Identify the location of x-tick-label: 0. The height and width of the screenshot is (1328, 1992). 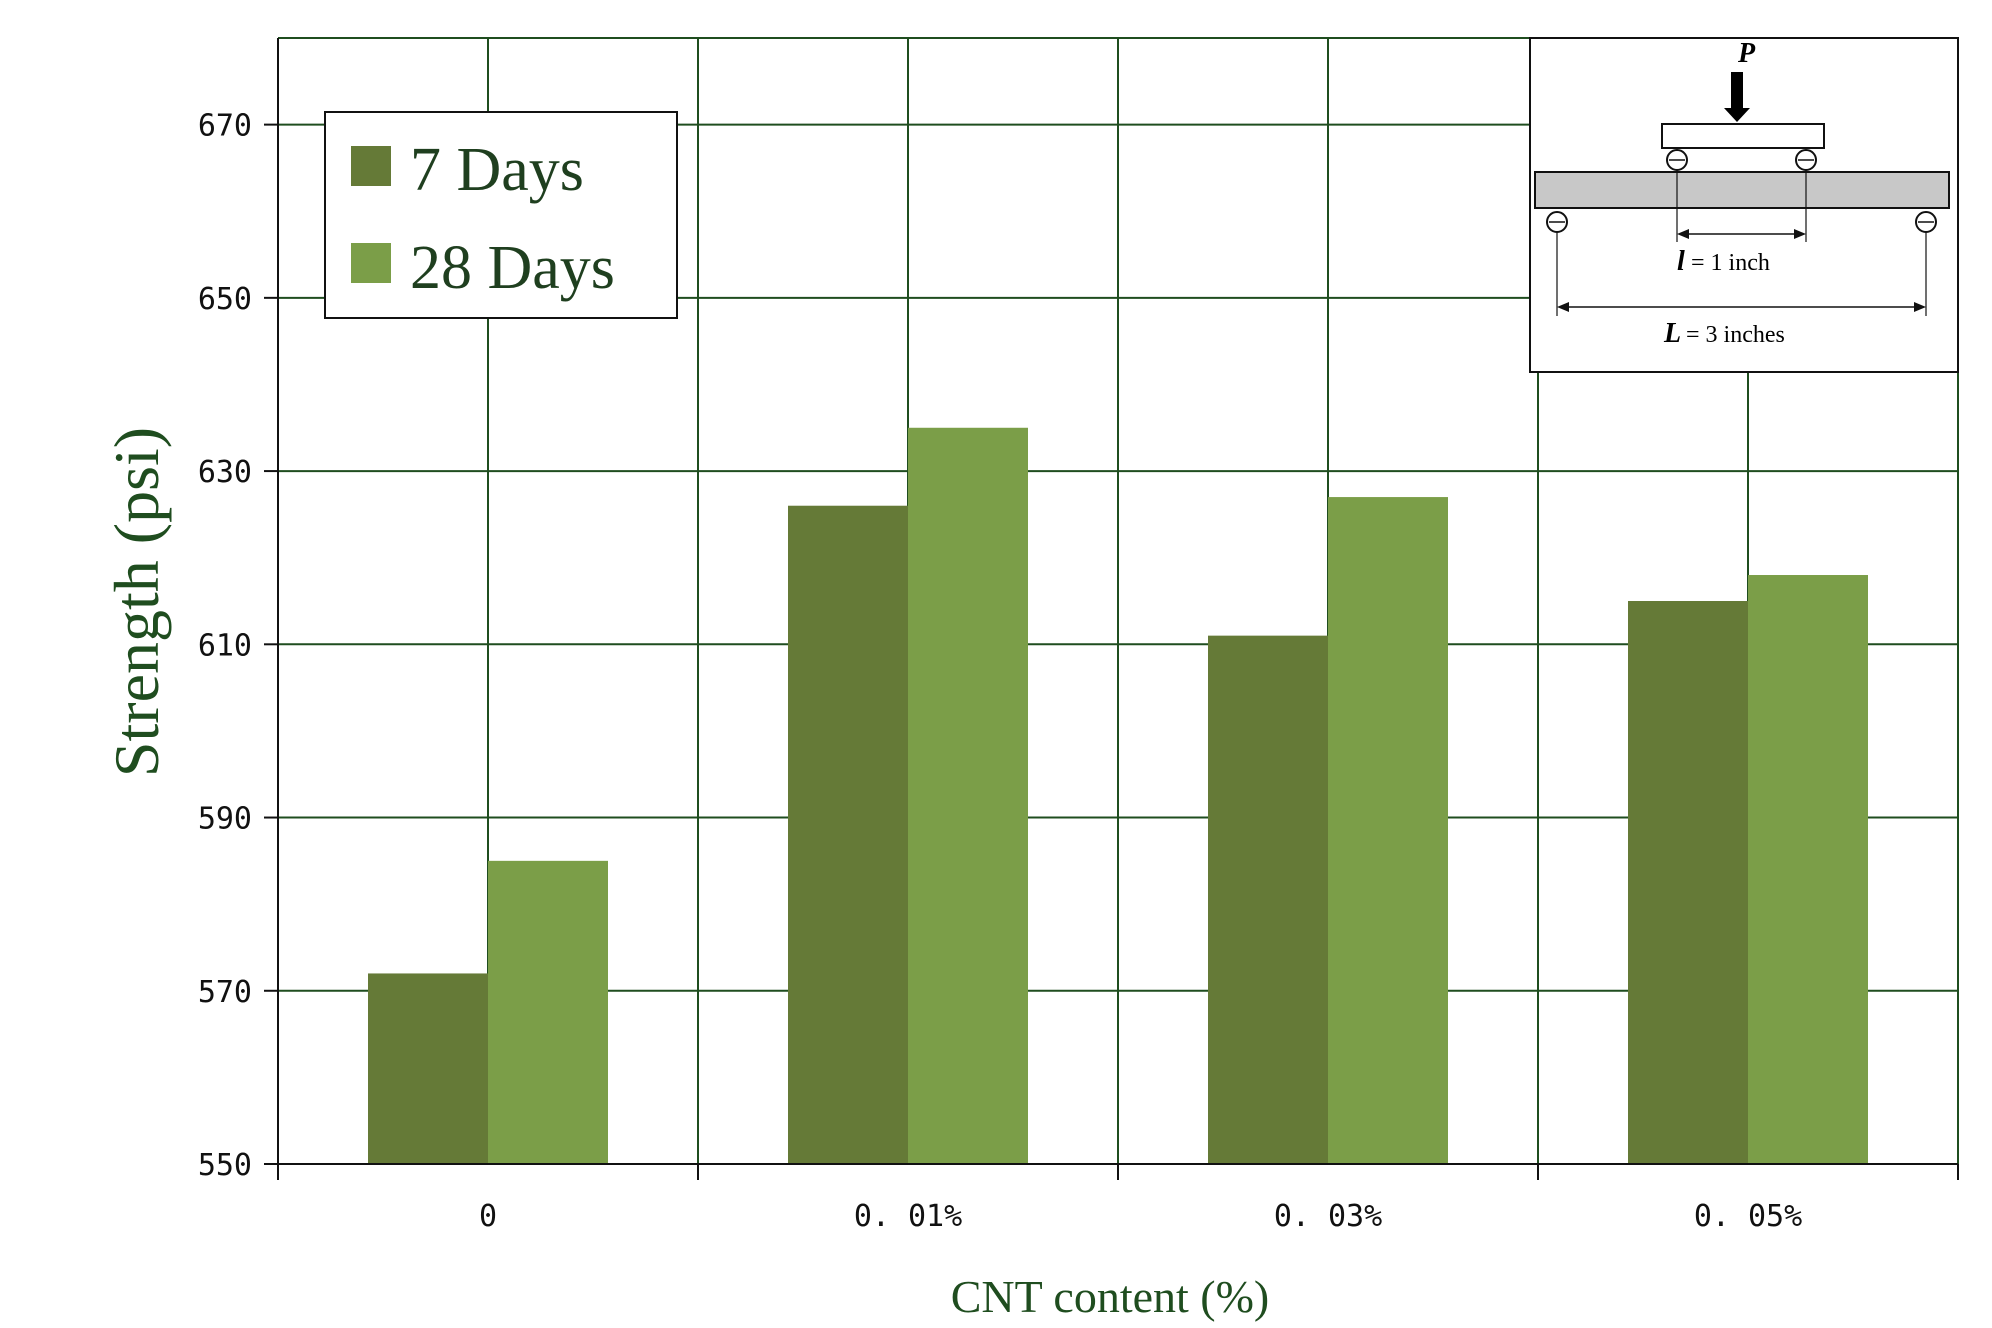
(488, 1216).